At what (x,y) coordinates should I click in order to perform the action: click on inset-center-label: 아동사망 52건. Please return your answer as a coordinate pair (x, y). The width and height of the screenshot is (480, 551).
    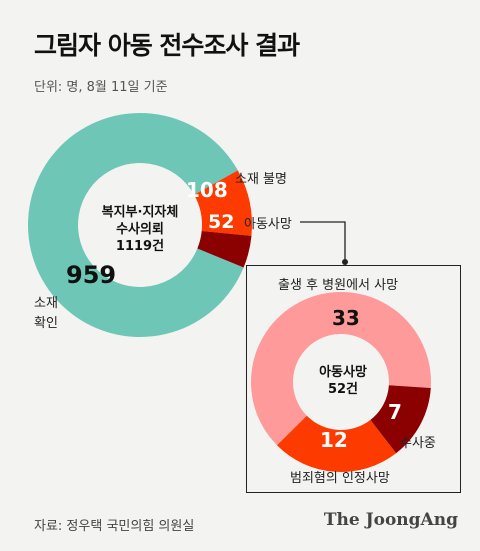
    Looking at the image, I should click on (343, 381).